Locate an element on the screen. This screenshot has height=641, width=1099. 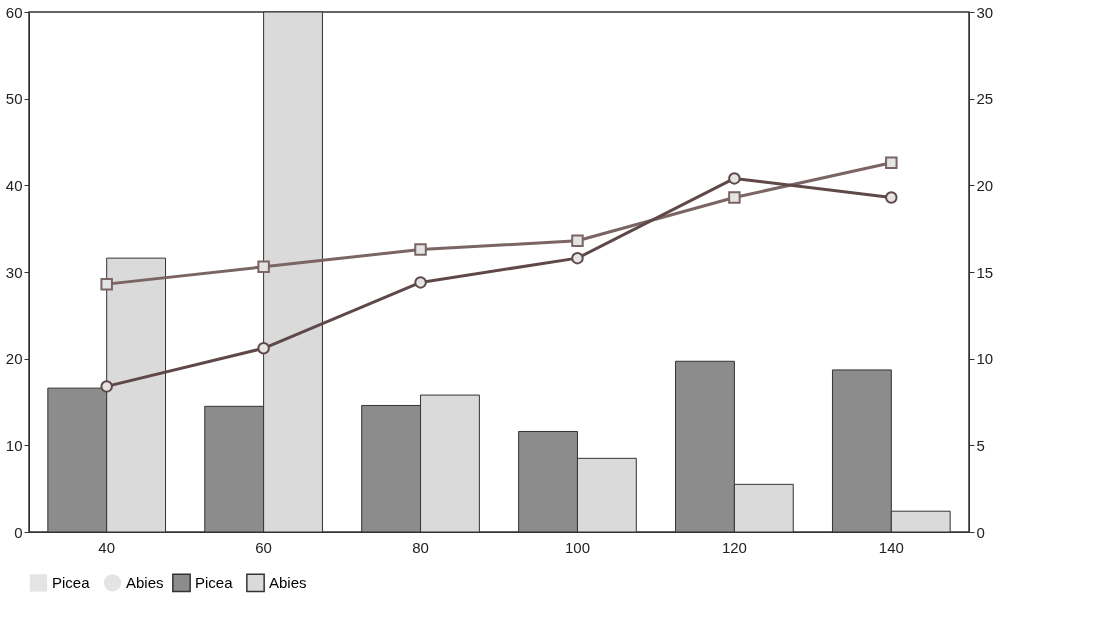
x-tick-label: 120 is located at coordinates (734, 547).